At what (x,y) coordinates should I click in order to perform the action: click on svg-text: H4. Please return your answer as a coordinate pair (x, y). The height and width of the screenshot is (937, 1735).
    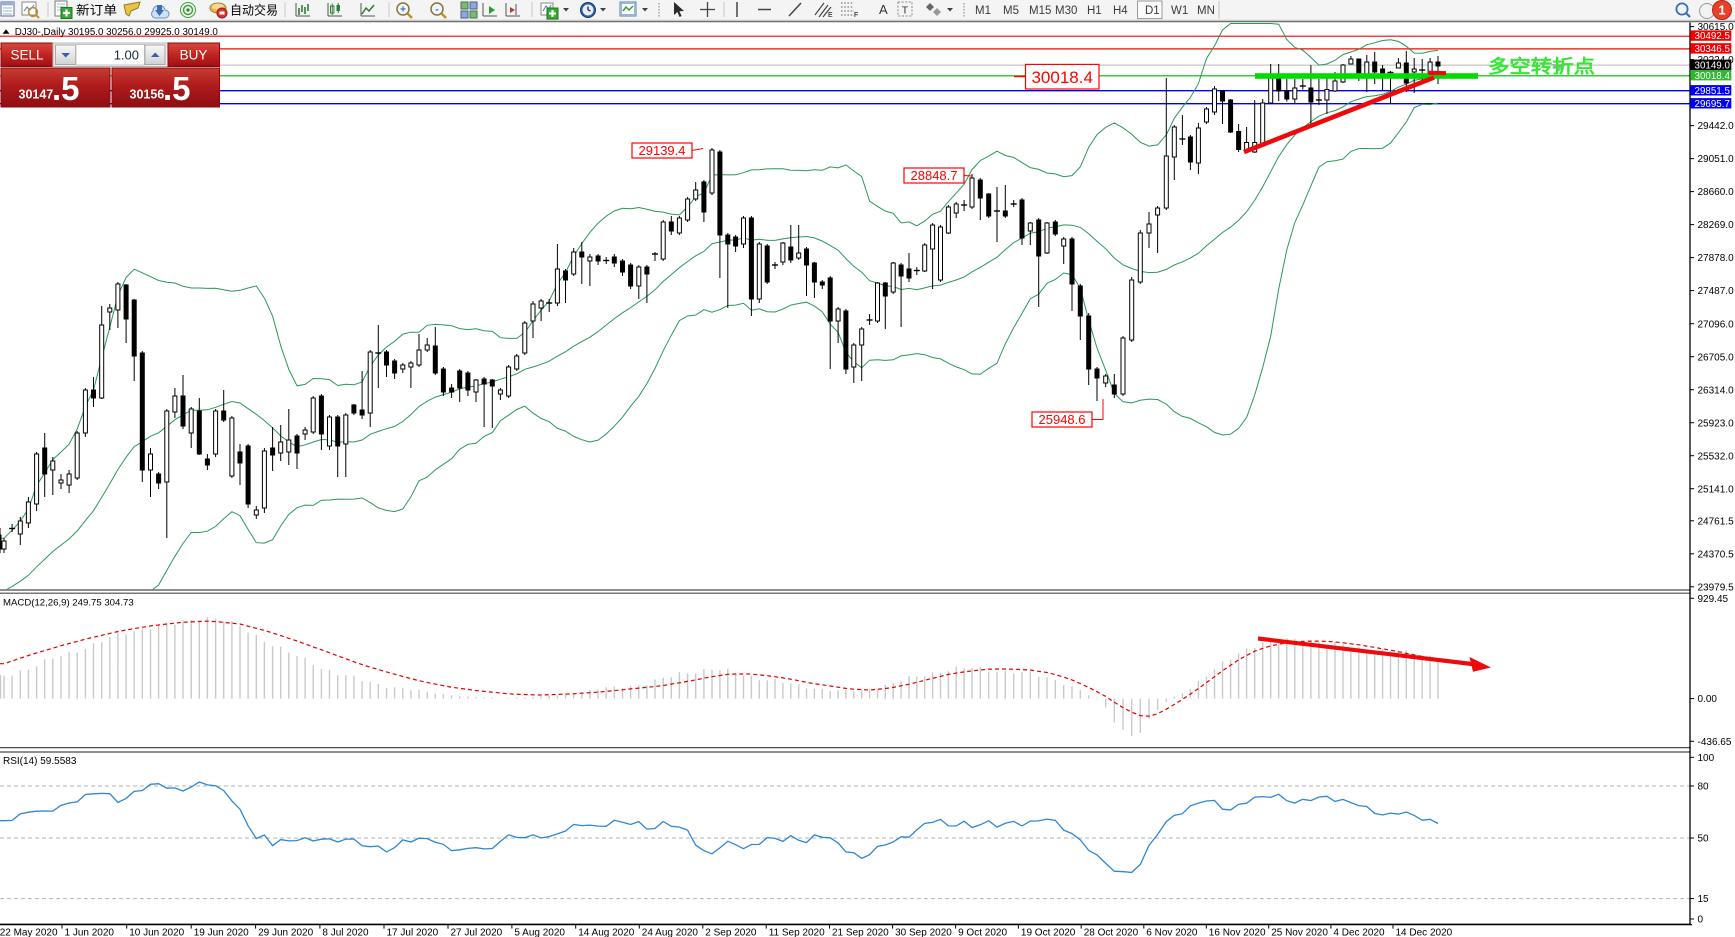
    Looking at the image, I should click on (1120, 11).